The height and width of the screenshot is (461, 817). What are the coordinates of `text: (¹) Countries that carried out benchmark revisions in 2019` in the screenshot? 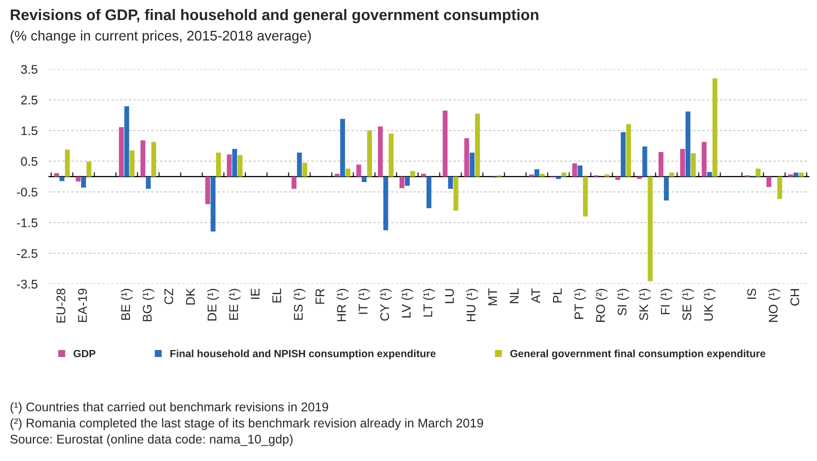 It's located at (169, 408).